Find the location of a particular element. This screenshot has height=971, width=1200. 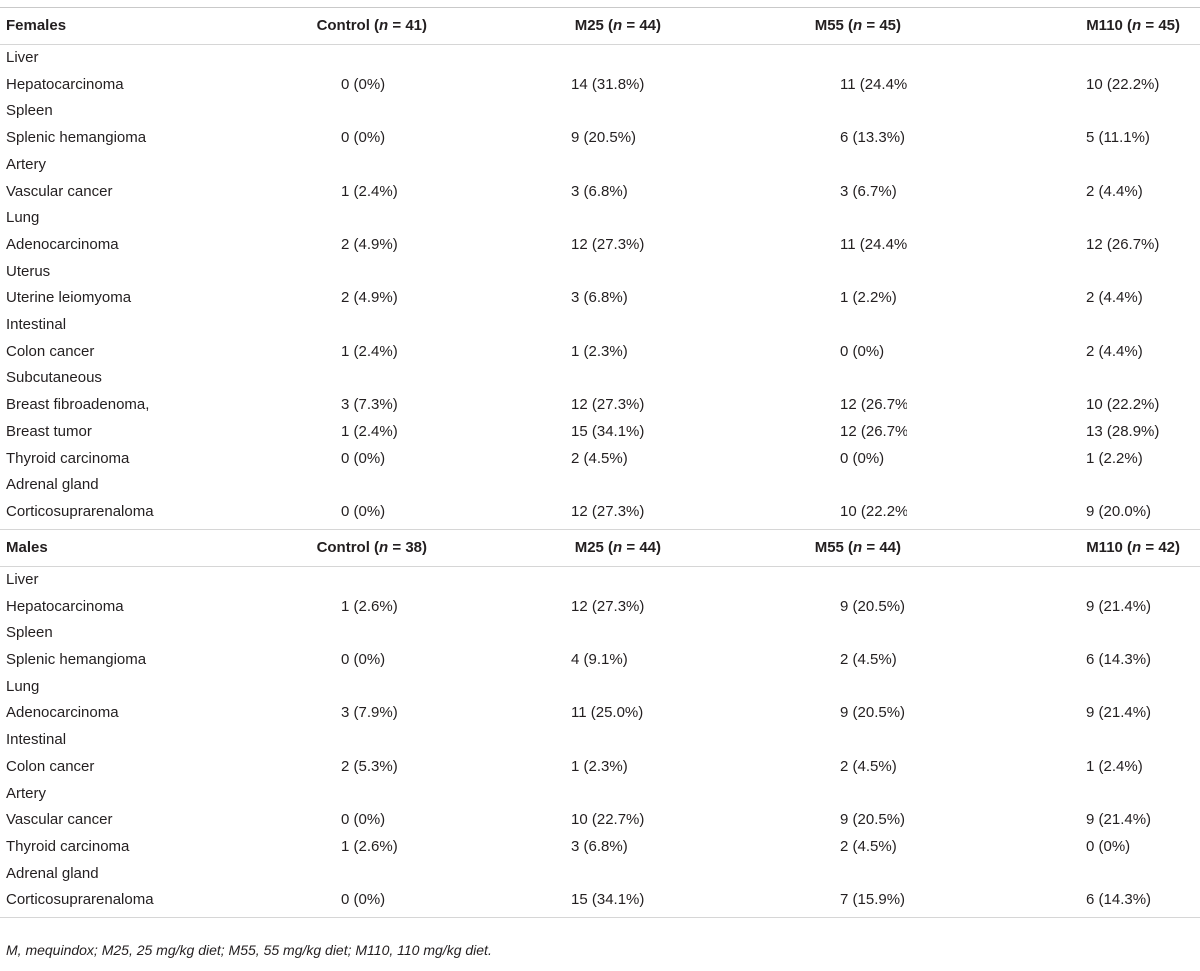

organ-label: Adrenal gland is located at coordinates (52, 485).